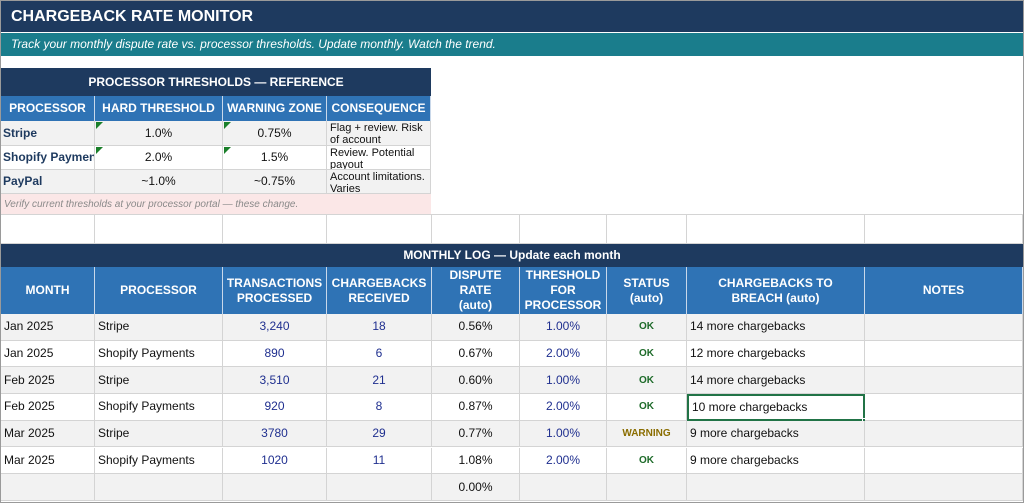 The width and height of the screenshot is (1024, 503). Describe the element at coordinates (379, 407) in the screenshot. I see `log-cell: 8` at that location.